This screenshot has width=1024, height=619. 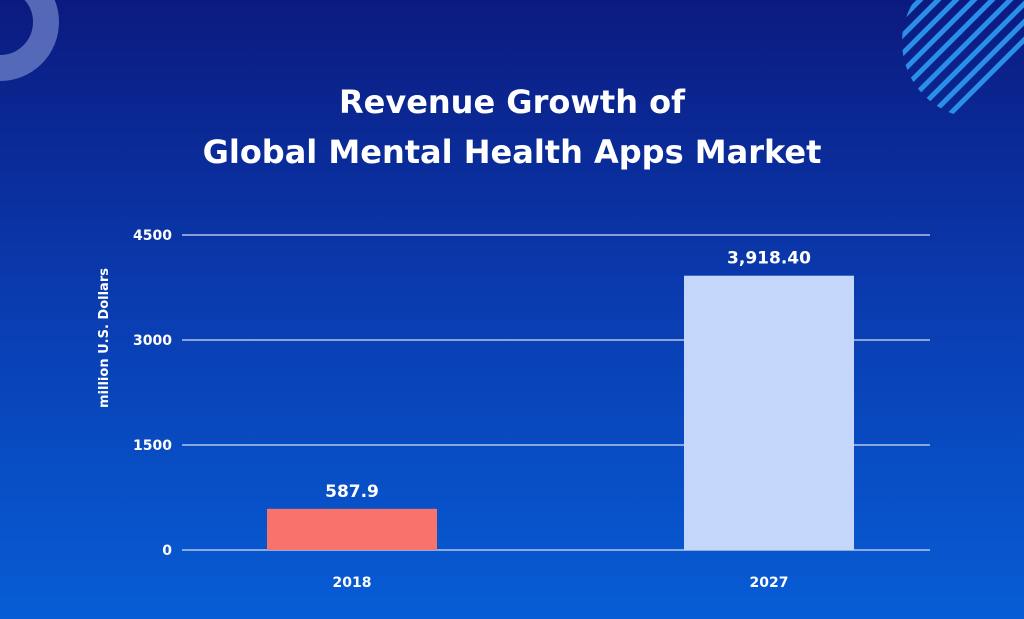 I want to click on y-axis-label: million U.S. Dollars, so click(x=104, y=338).